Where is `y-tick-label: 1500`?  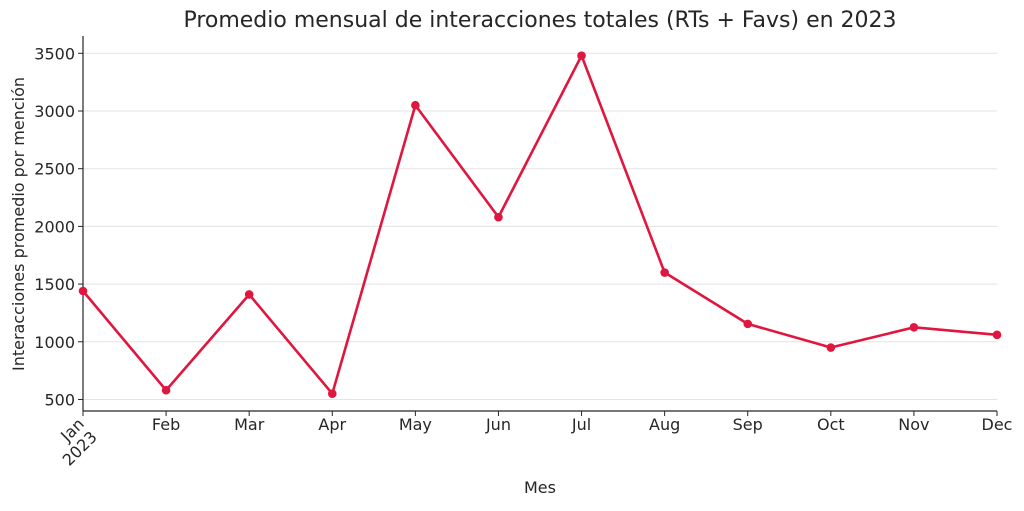
y-tick-label: 1500 is located at coordinates (54, 284).